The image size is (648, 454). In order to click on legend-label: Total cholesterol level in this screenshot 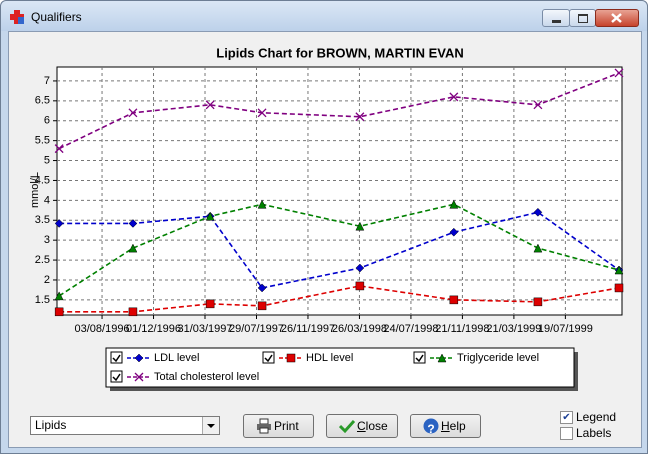, I will do `click(206, 377)`.